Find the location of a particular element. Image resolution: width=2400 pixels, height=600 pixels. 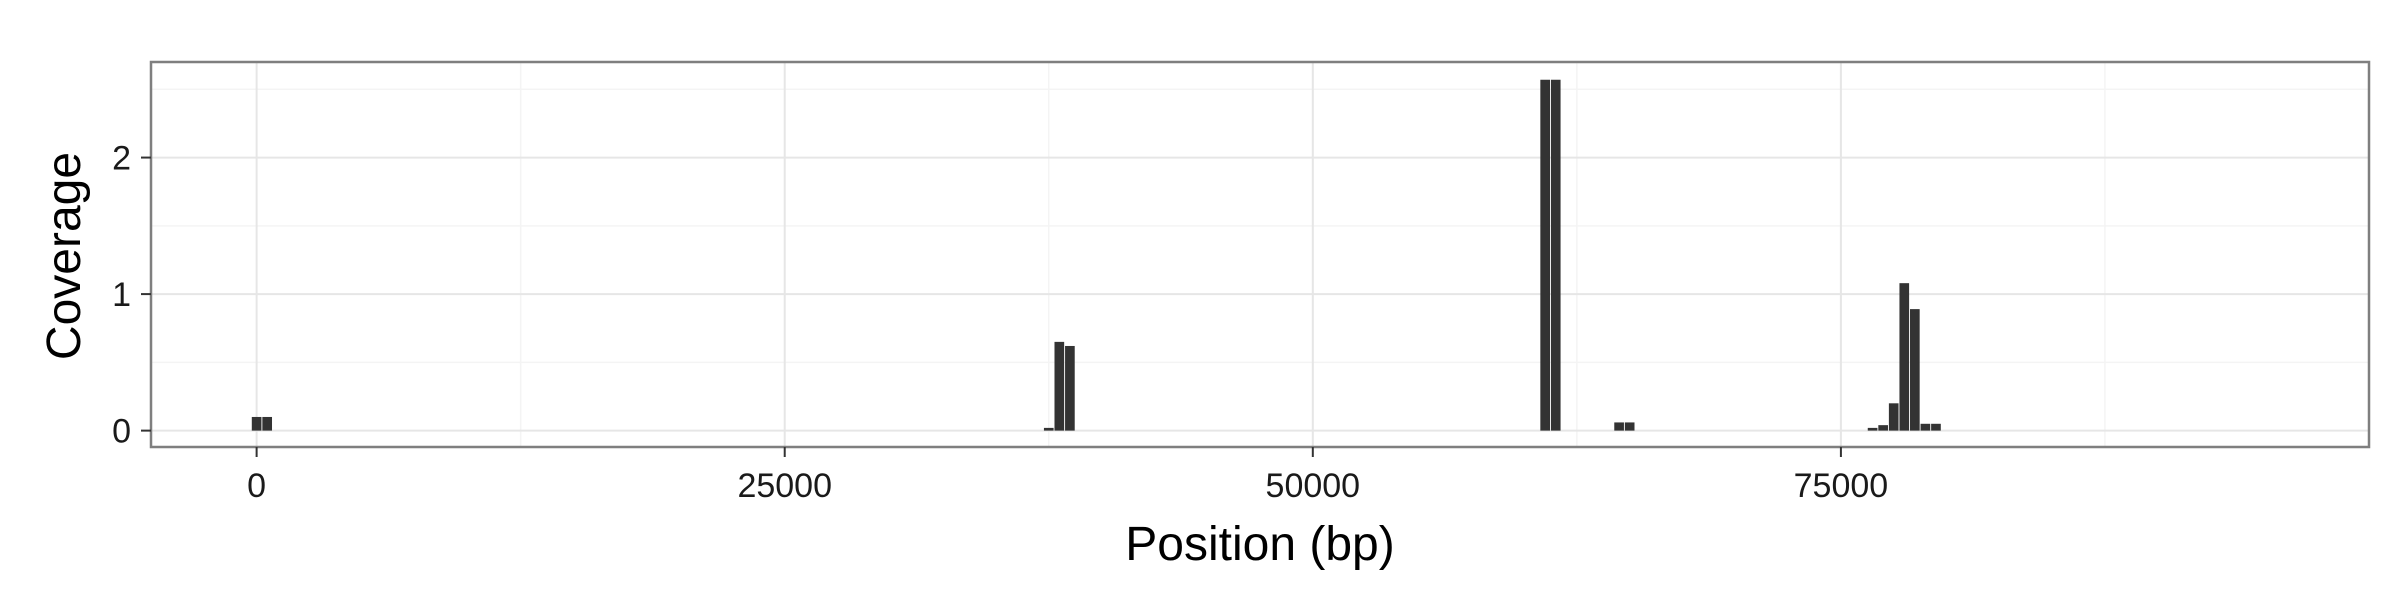

y-axis: 0 1 2 is located at coordinates (131, 295).